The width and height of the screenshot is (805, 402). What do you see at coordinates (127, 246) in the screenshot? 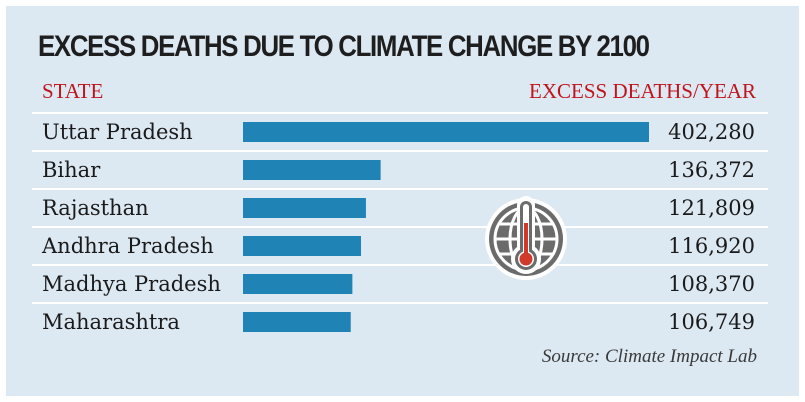
I see `category-label: Andhra Pradesh` at bounding box center [127, 246].